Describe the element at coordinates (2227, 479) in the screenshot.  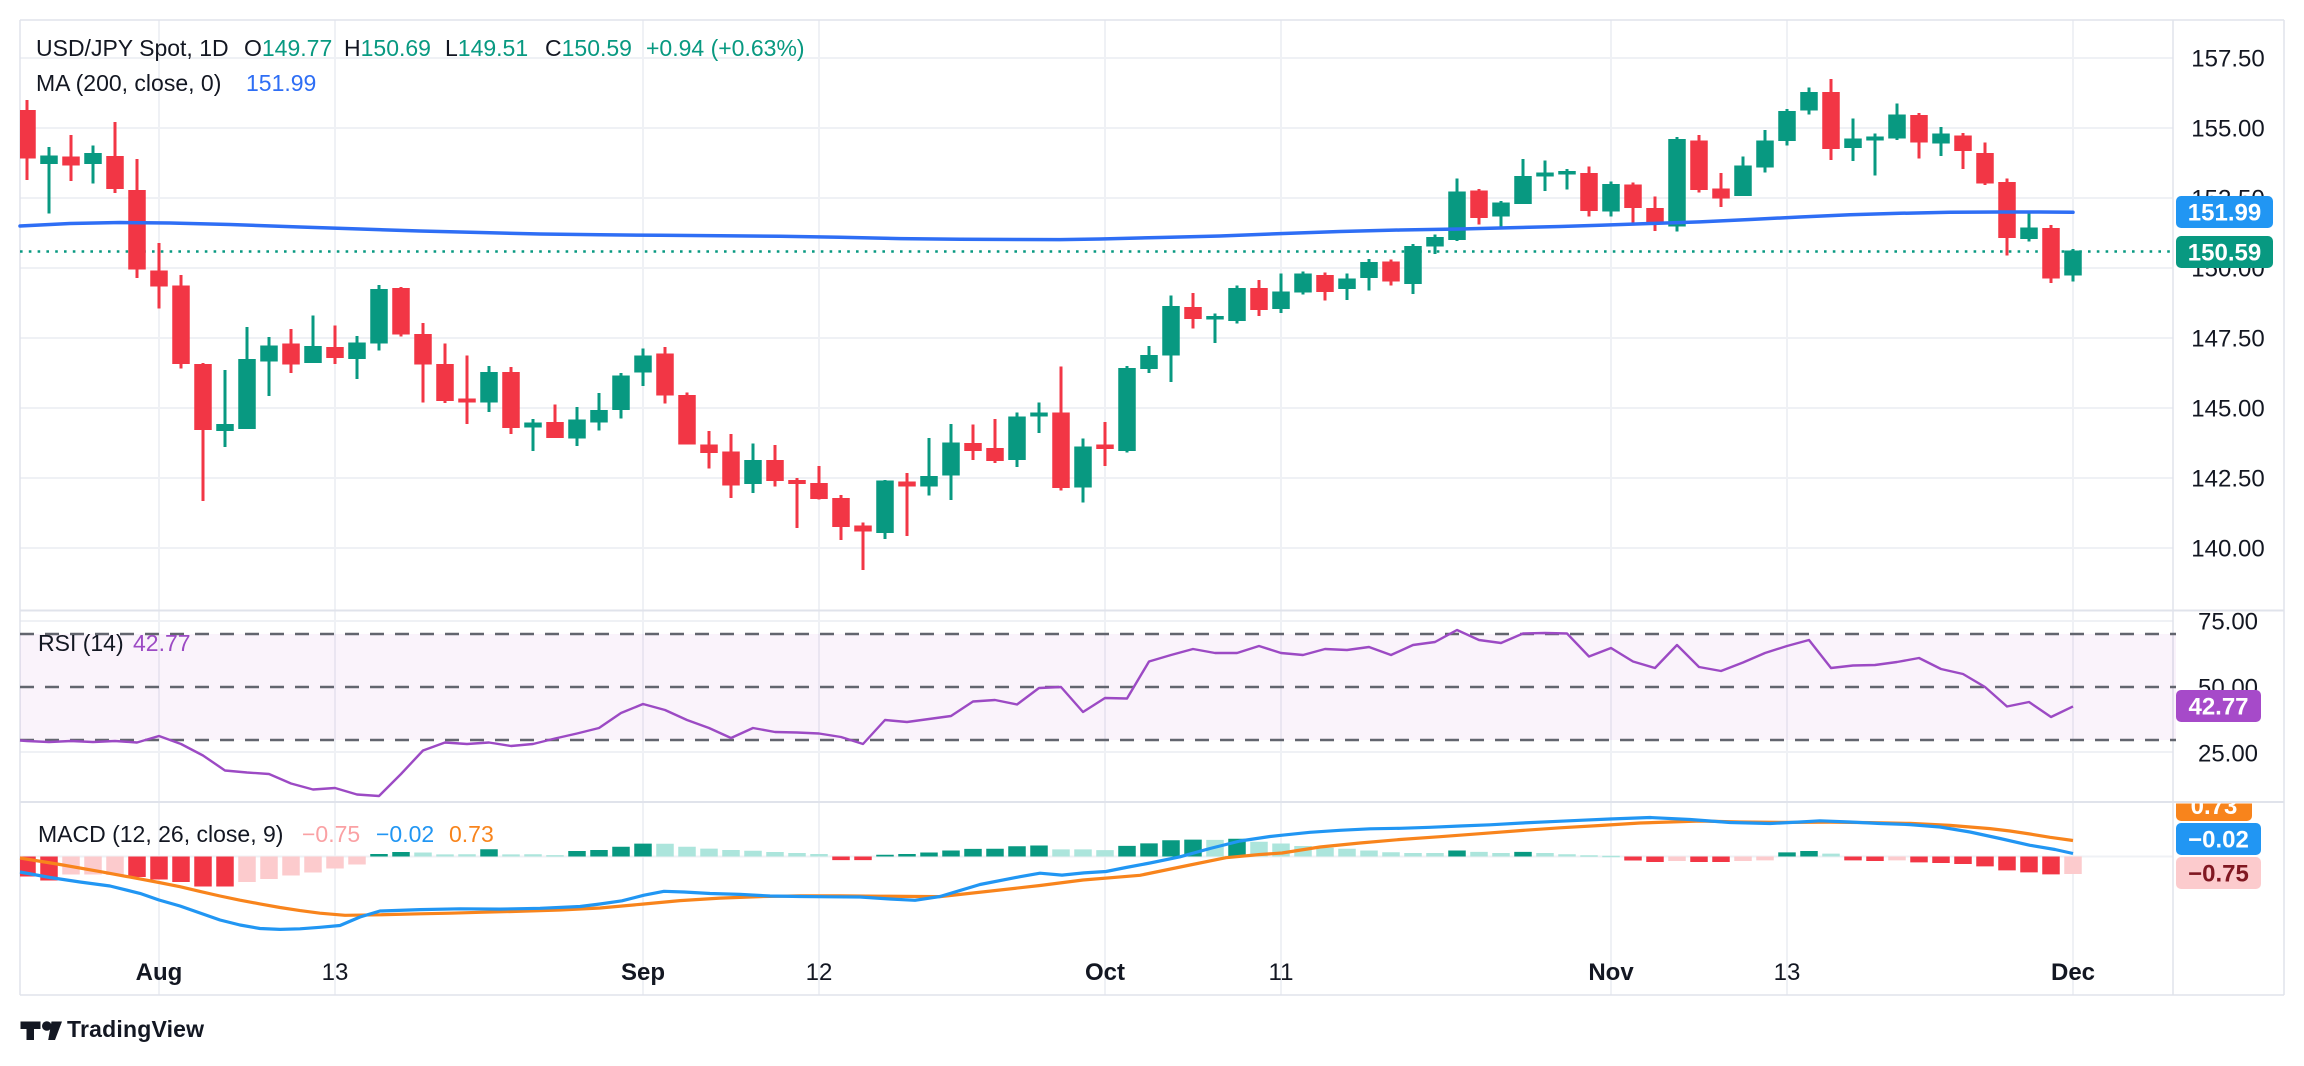
I see `svg-text: 142.50` at that location.